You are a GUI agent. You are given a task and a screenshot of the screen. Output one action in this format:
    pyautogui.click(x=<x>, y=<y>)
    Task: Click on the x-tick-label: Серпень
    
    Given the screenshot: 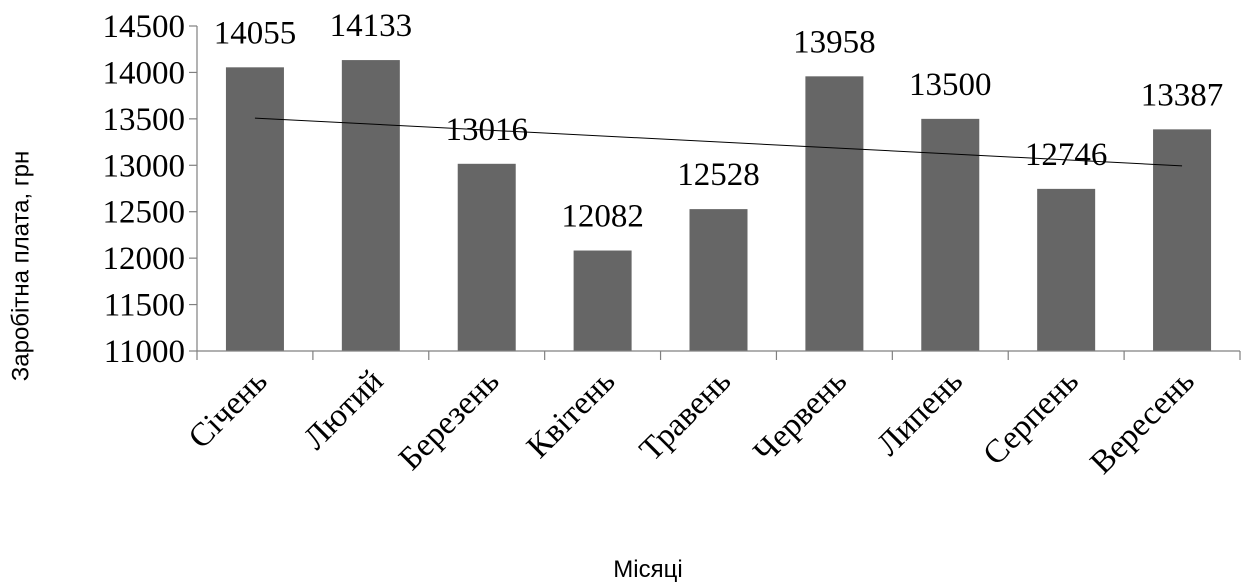 What is the action you would take?
    pyautogui.click(x=1031, y=417)
    